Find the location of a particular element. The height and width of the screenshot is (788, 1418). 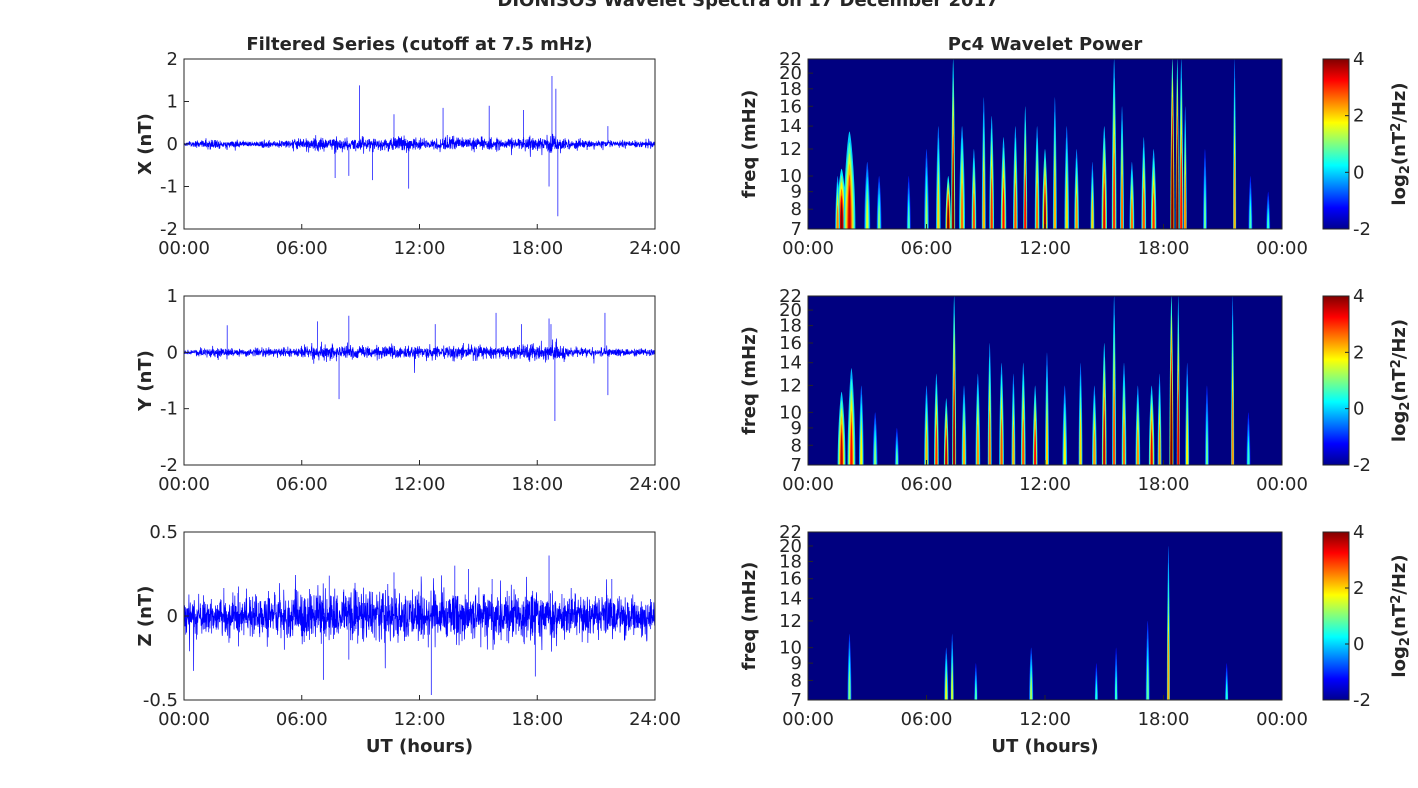

y-series-ytick-label: -1 is located at coordinates (169, 409).